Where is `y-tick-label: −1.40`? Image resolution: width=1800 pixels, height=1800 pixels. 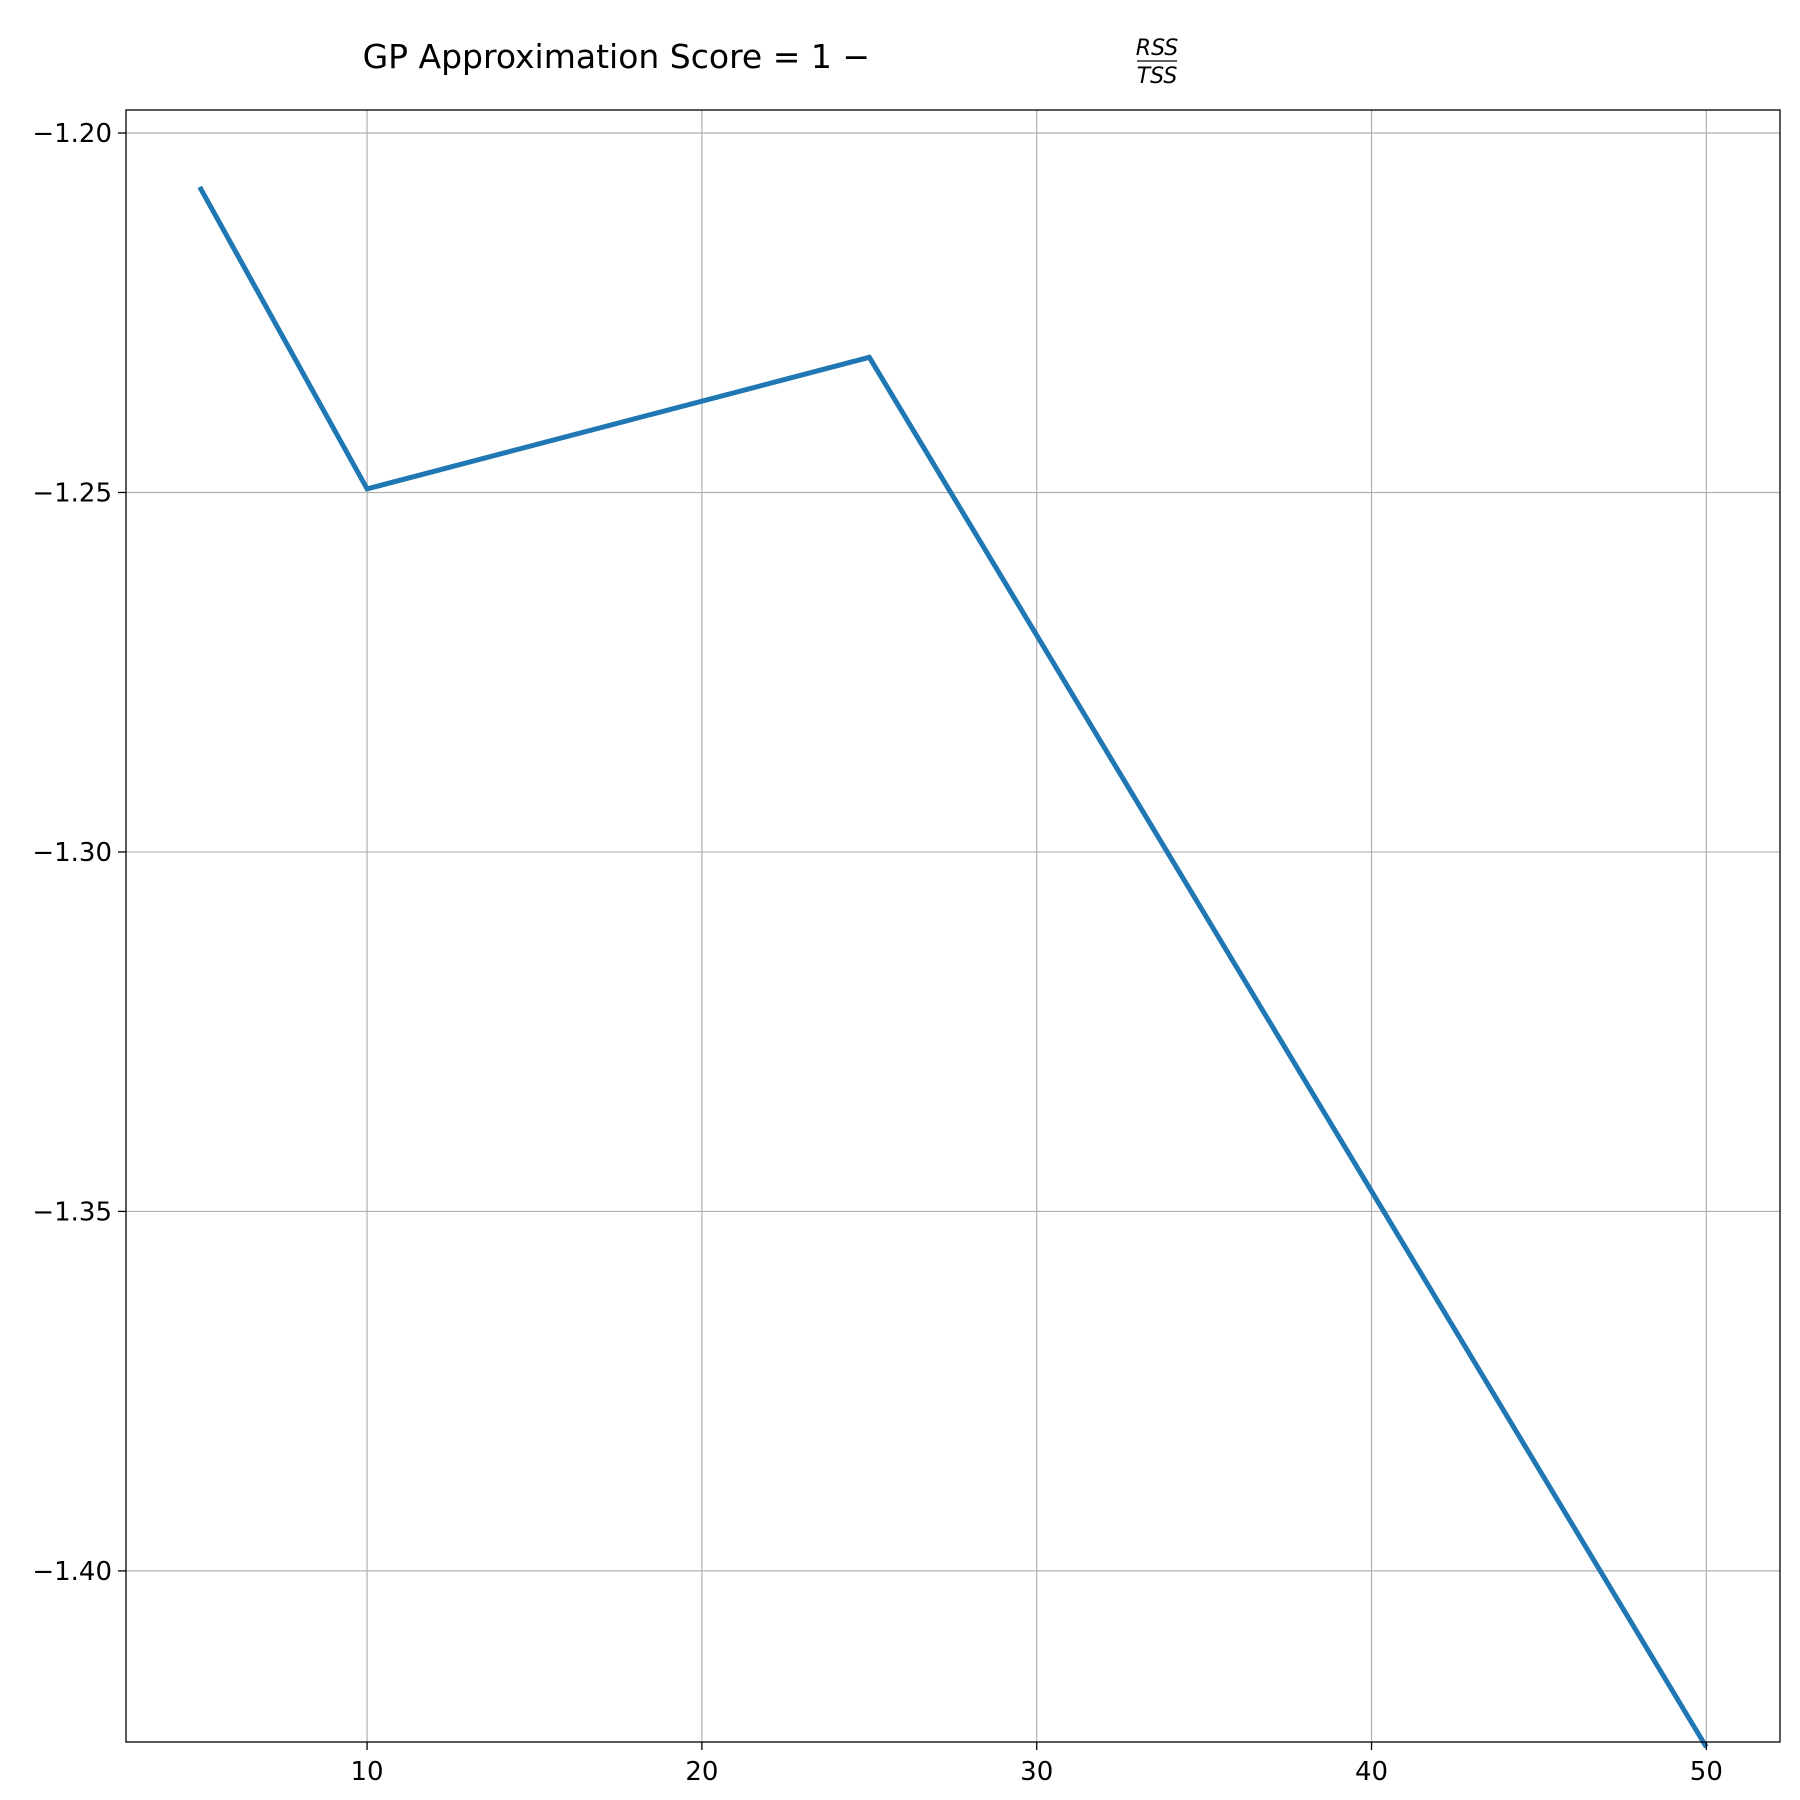 y-tick-label: −1.40 is located at coordinates (72, 1572).